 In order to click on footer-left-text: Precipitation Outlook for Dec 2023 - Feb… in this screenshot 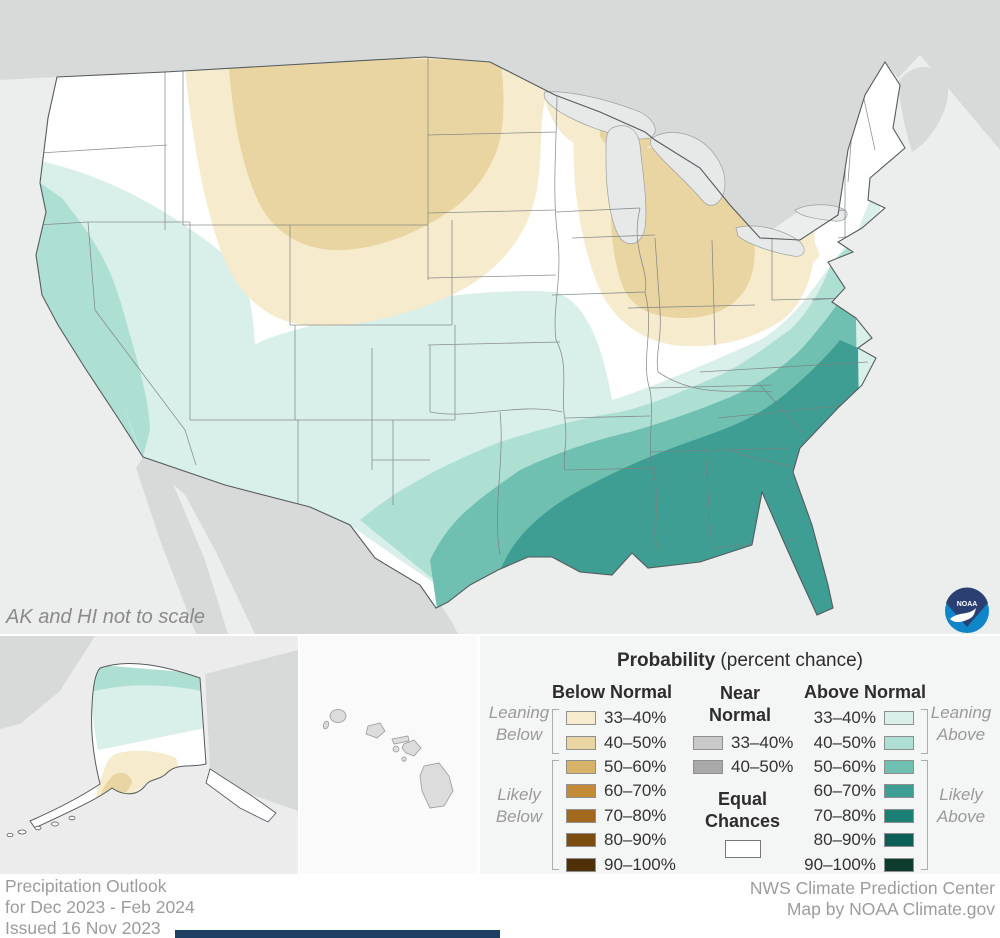, I will do `click(100, 907)`.